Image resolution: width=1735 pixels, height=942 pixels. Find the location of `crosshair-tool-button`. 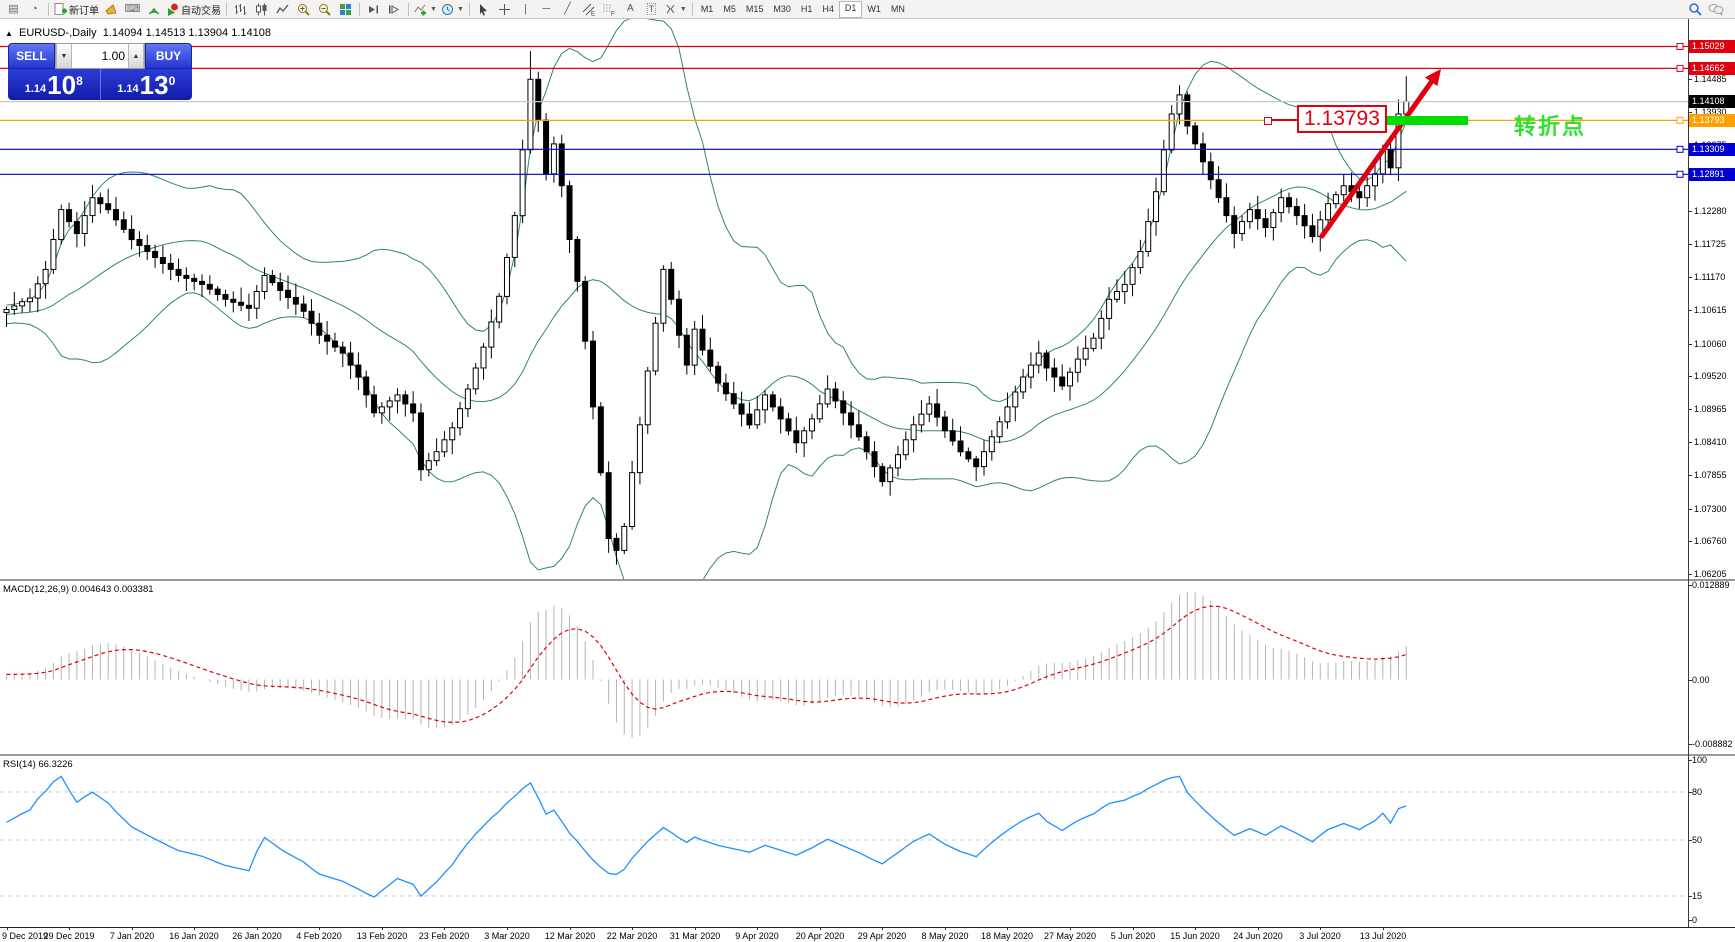

crosshair-tool-button is located at coordinates (504, 9).